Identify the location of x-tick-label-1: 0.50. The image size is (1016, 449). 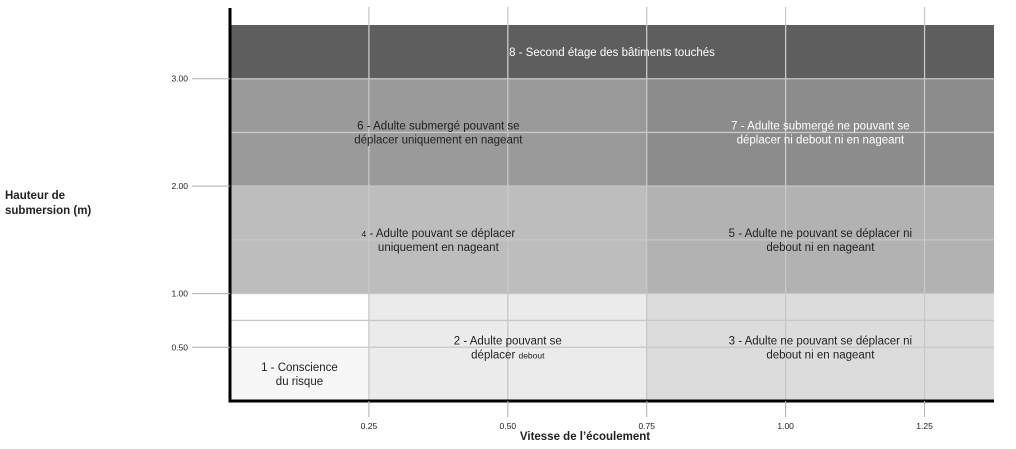
(508, 426).